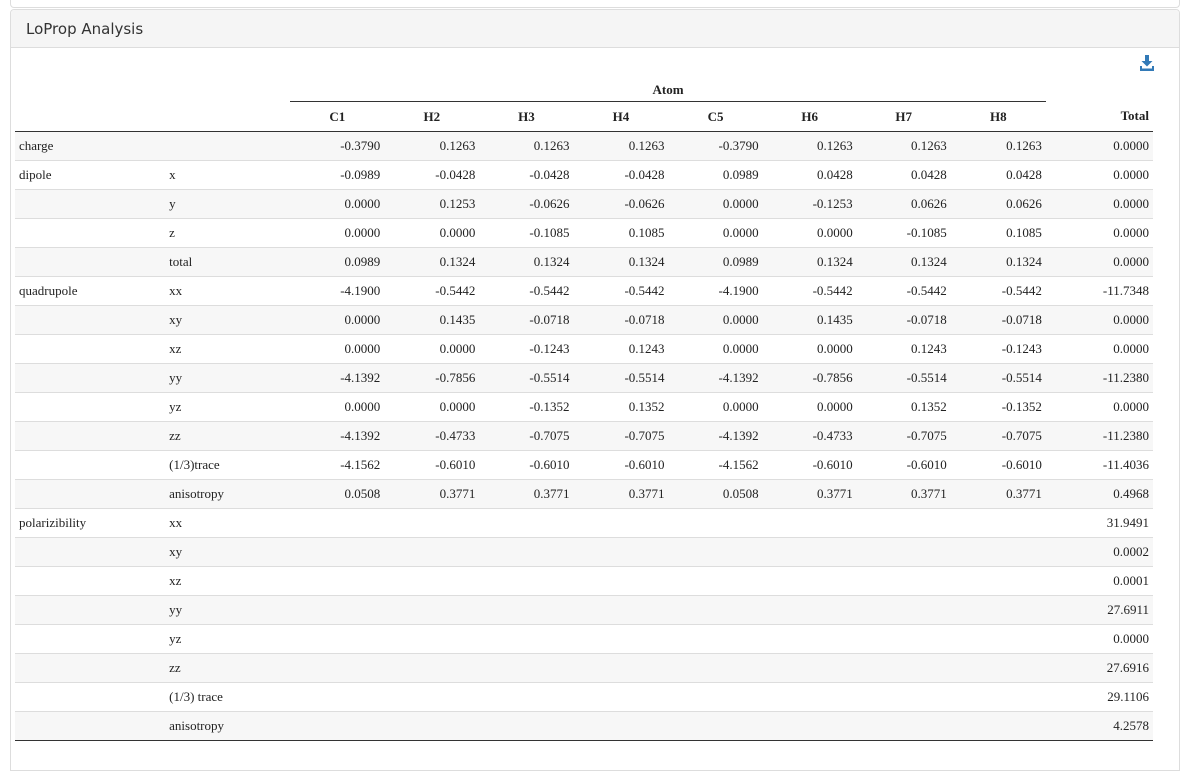  What do you see at coordinates (621, 349) in the screenshot?
I see `atom-value-cell: 0.1243` at bounding box center [621, 349].